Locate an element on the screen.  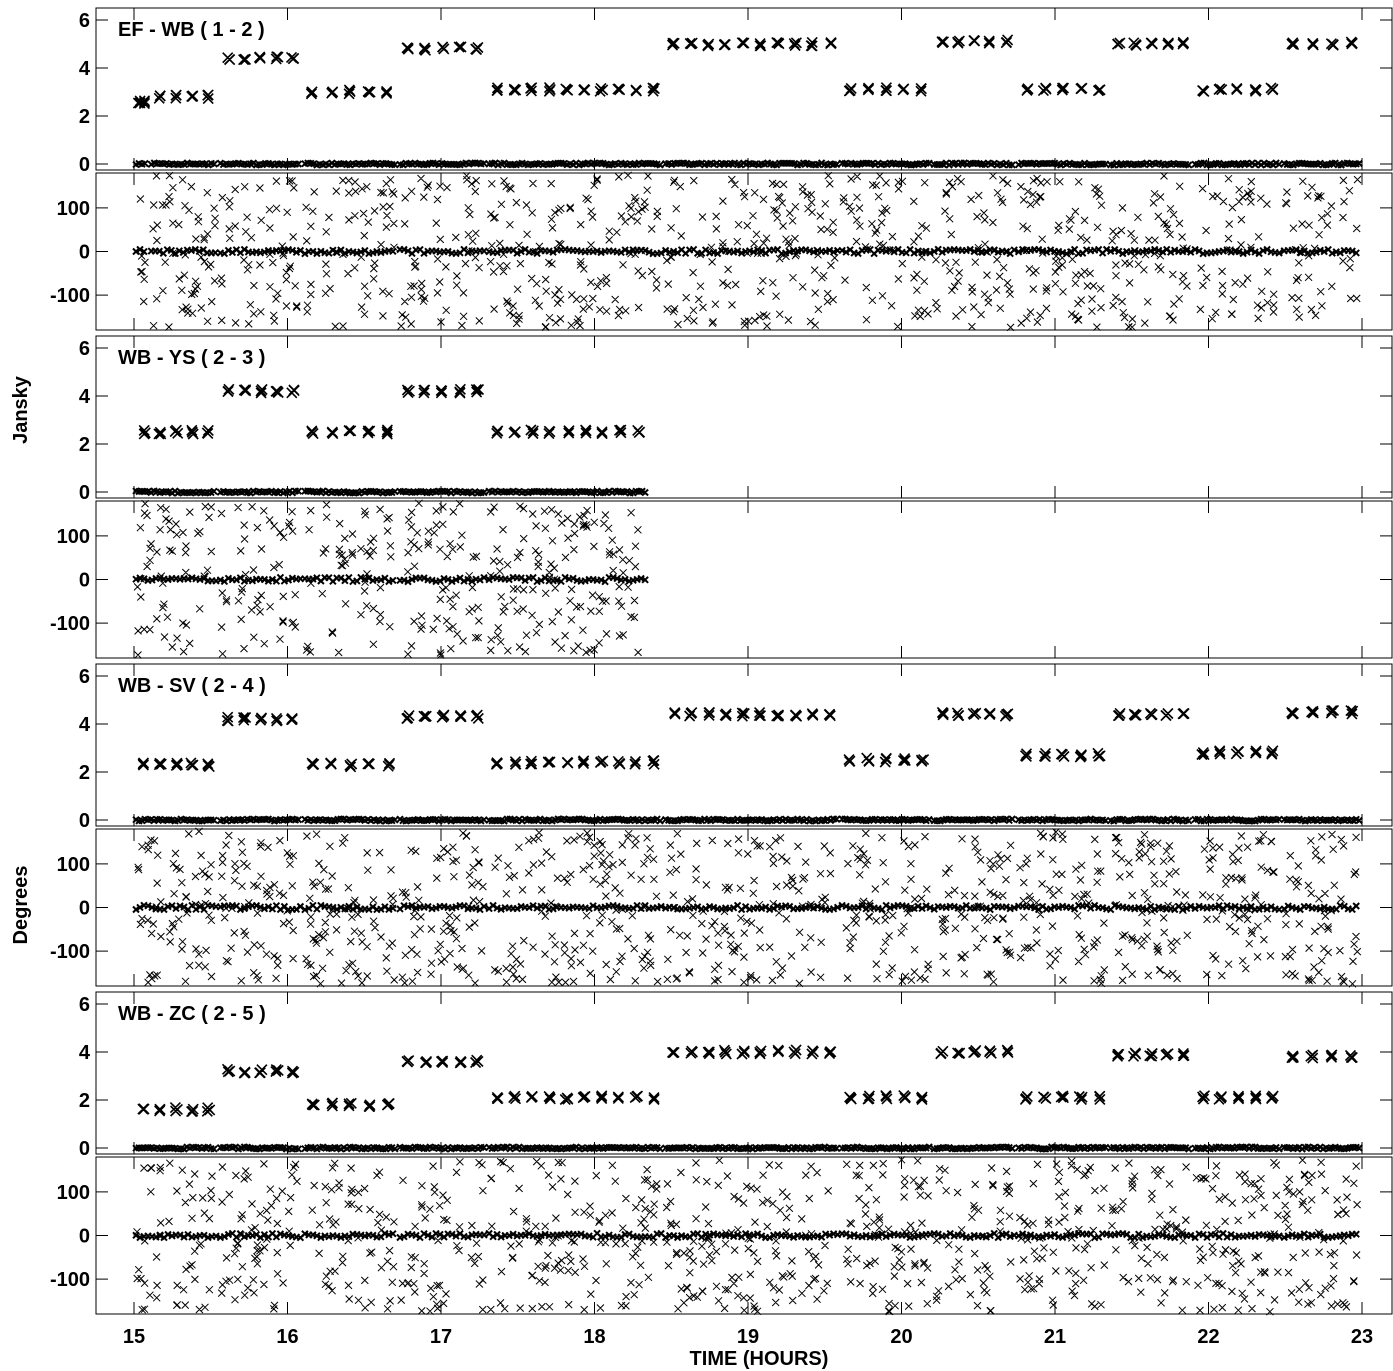
x-tick-label: 21 is located at coordinates (1055, 1337).